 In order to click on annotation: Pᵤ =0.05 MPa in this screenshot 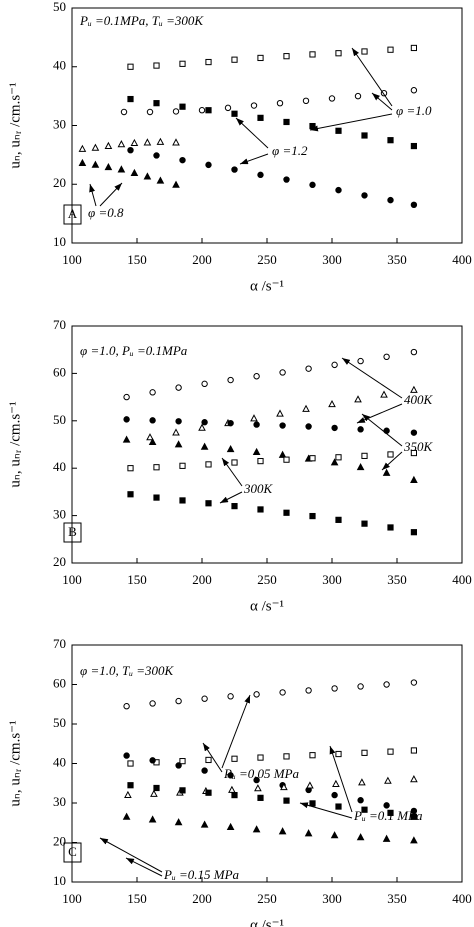, I will do `click(261, 773)`.